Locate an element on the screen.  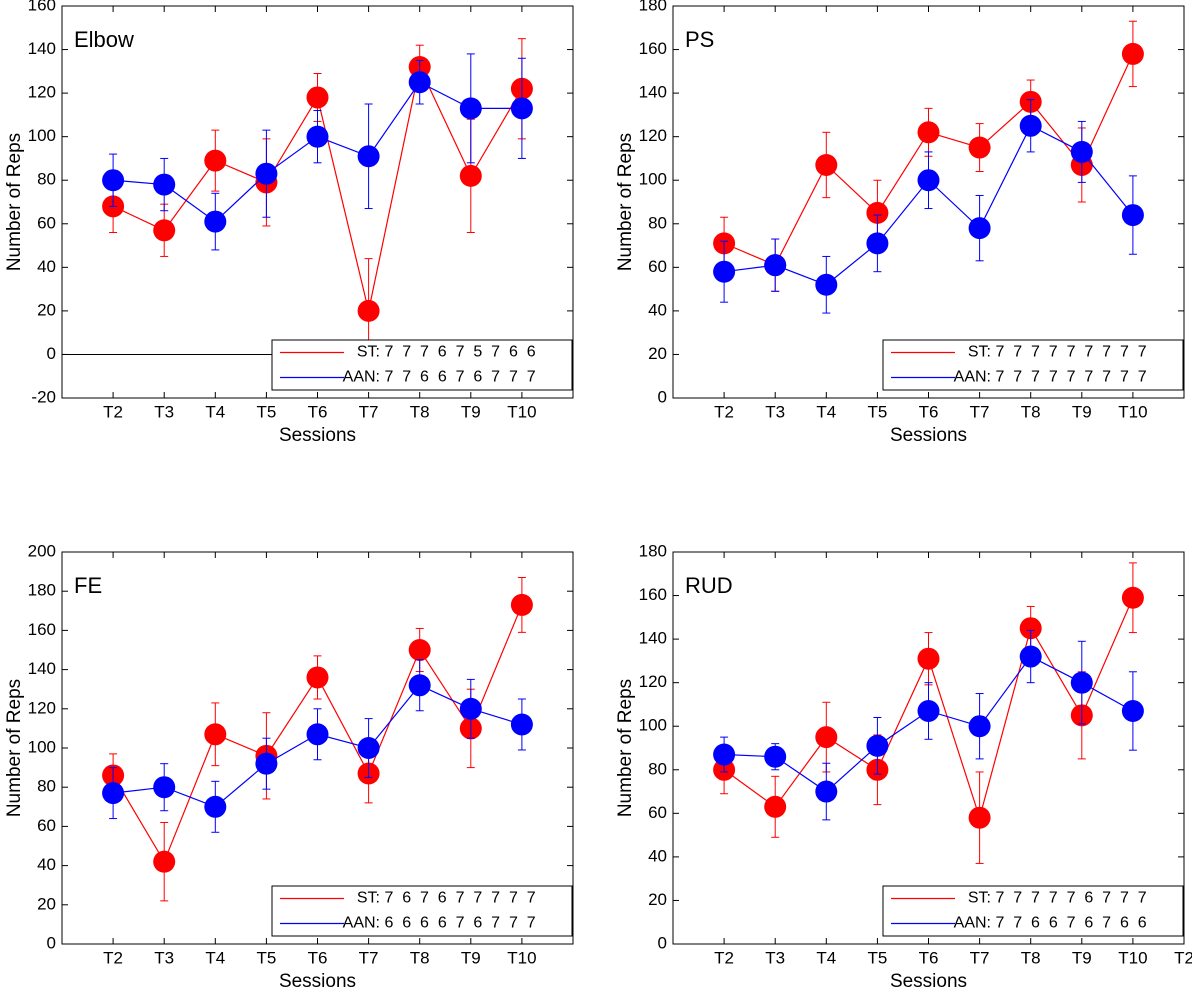
legend-label: ST: 7 6 7 6 7 7 7 7 7 is located at coordinates (446, 898).